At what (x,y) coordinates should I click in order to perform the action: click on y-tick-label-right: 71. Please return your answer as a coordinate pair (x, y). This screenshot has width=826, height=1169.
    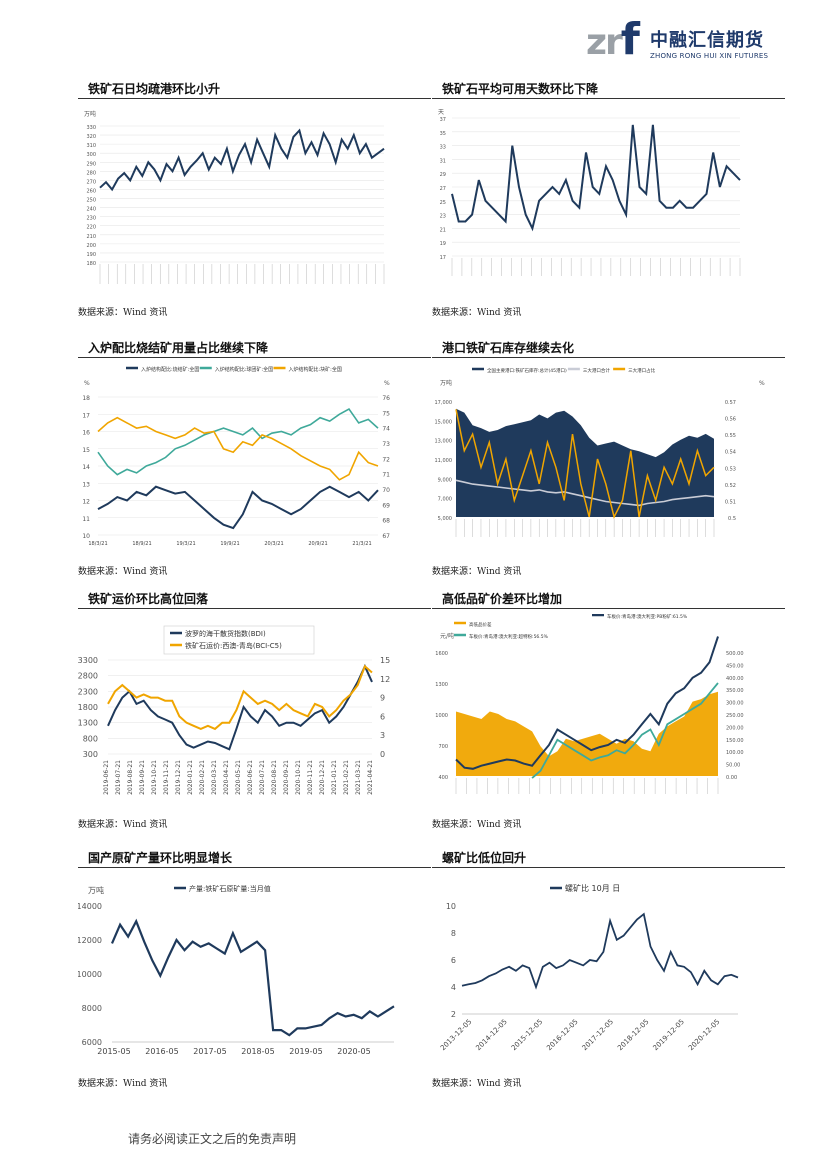
    Looking at the image, I should click on (386, 475).